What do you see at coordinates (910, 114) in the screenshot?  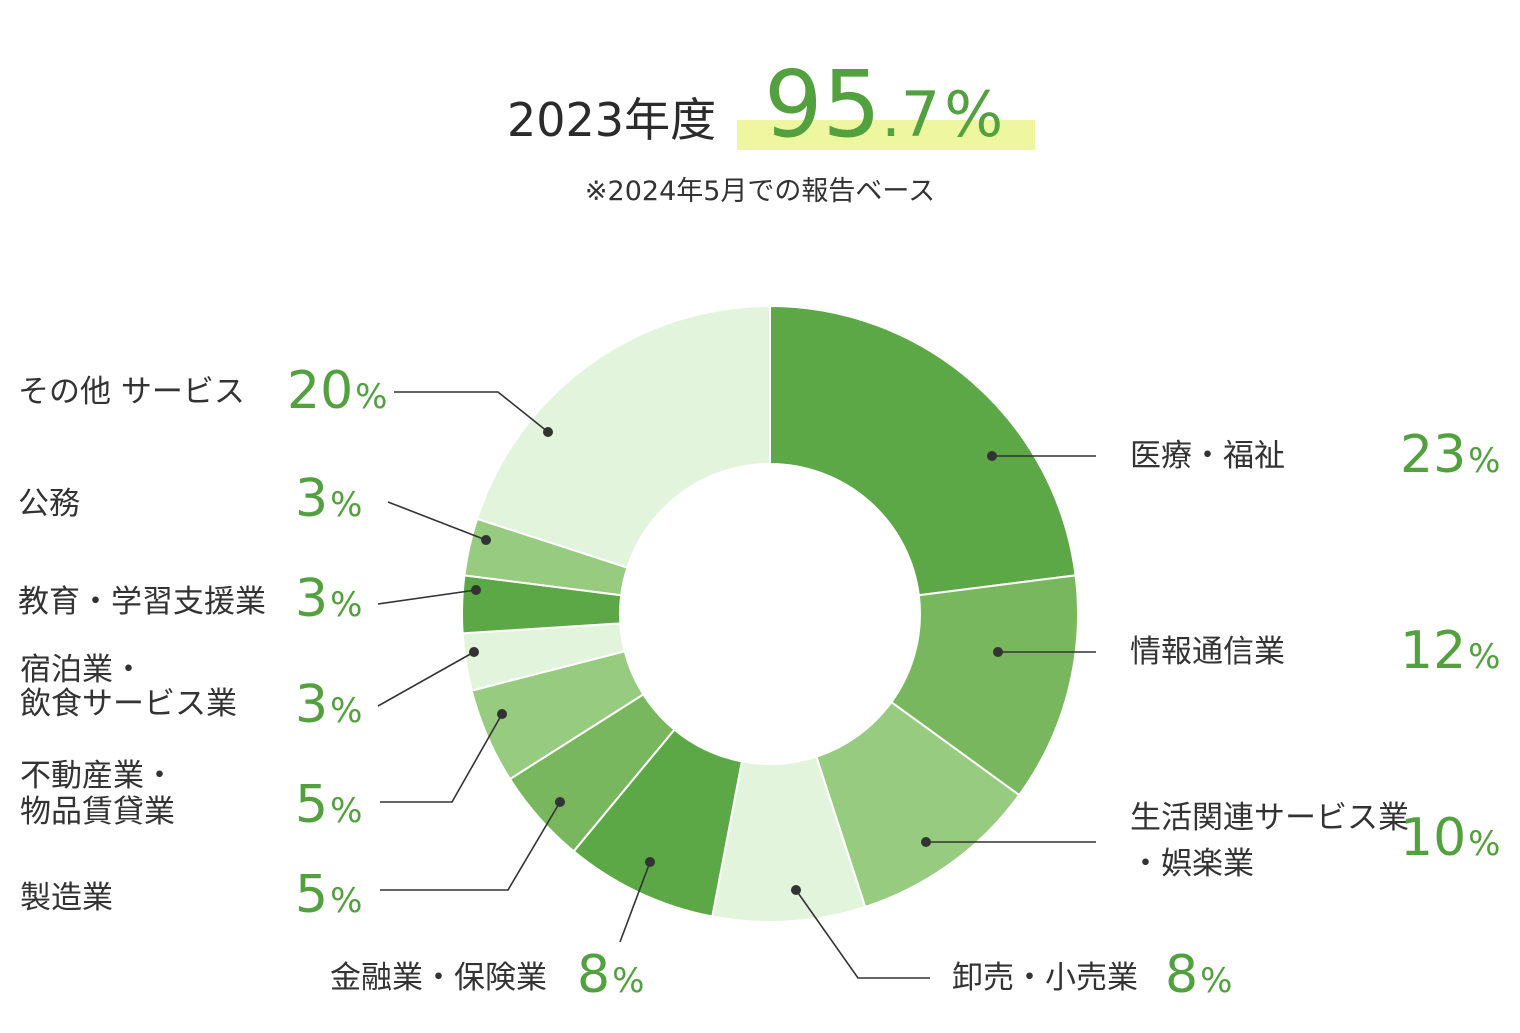 I see `rate-decimal: .7` at bounding box center [910, 114].